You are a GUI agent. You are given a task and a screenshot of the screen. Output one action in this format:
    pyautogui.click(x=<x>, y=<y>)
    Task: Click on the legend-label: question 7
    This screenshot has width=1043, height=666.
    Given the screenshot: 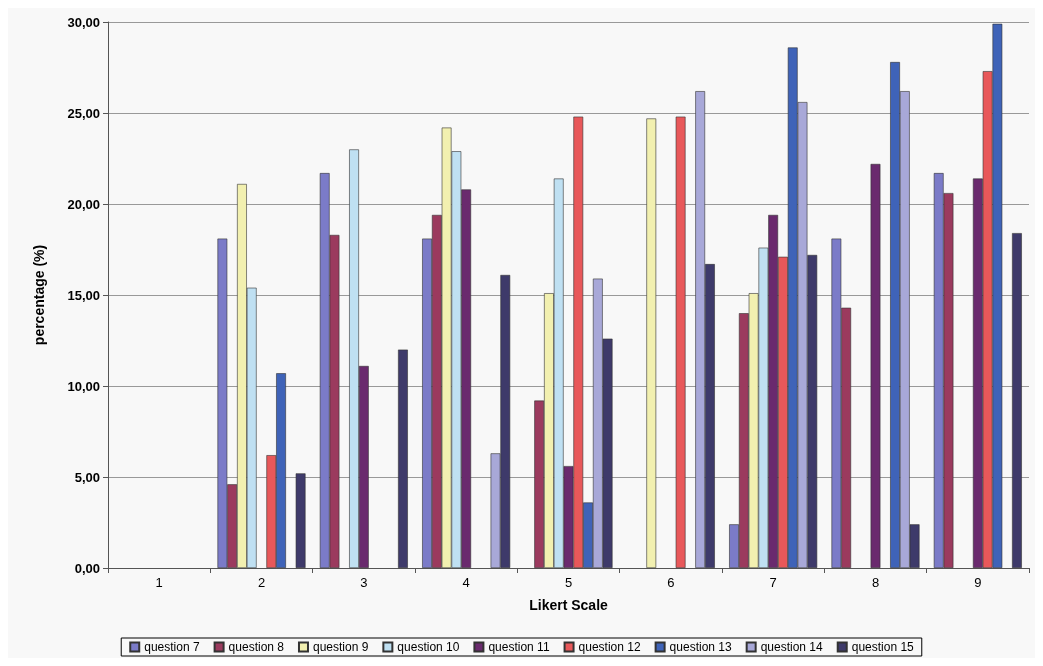 What is the action you would take?
    pyautogui.click(x=172, y=647)
    